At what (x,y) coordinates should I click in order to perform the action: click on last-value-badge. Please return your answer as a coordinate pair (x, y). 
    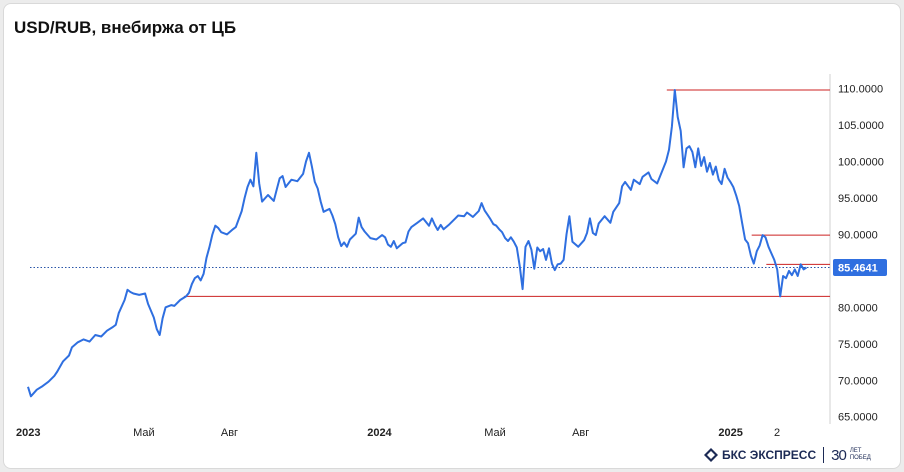
    Looking at the image, I should click on (860, 267).